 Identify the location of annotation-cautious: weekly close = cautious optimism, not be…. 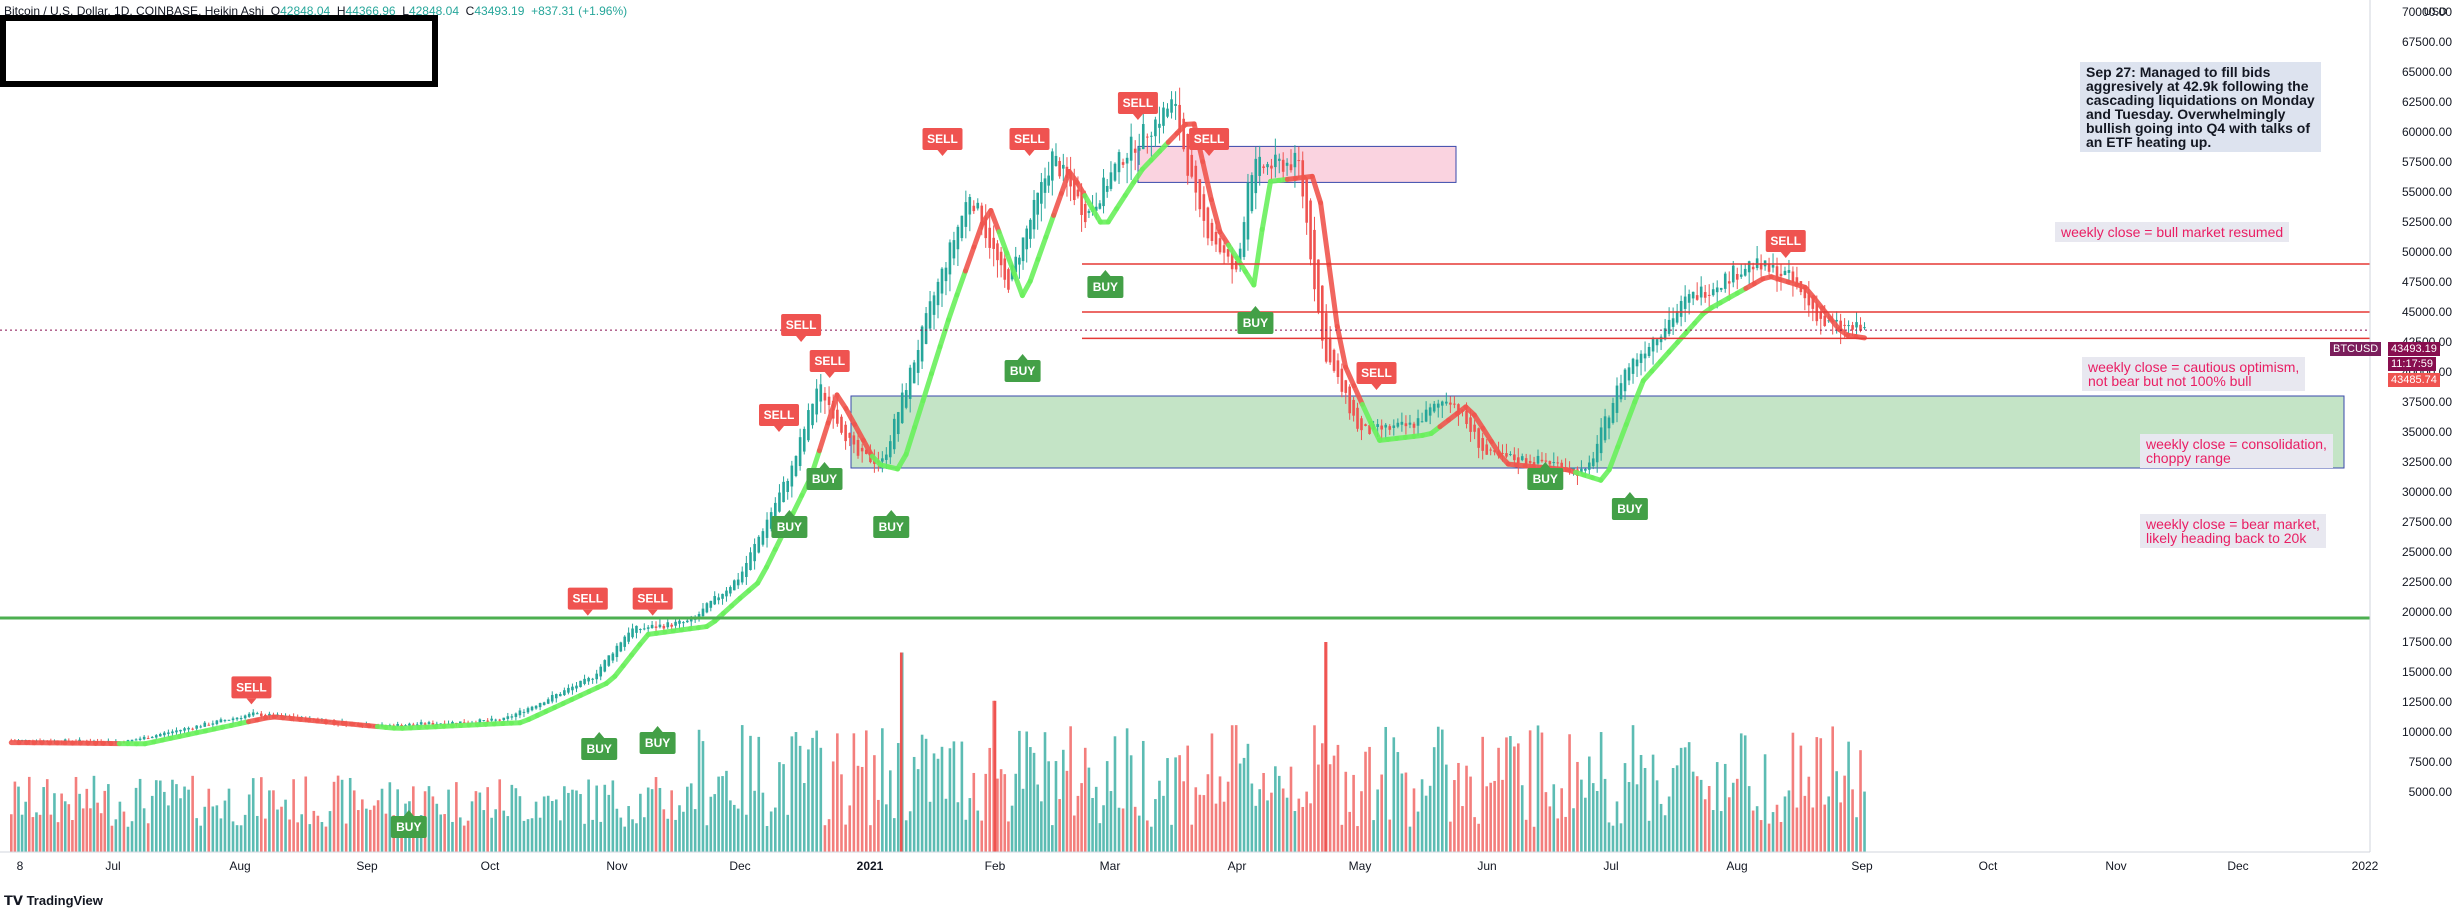
(2194, 374).